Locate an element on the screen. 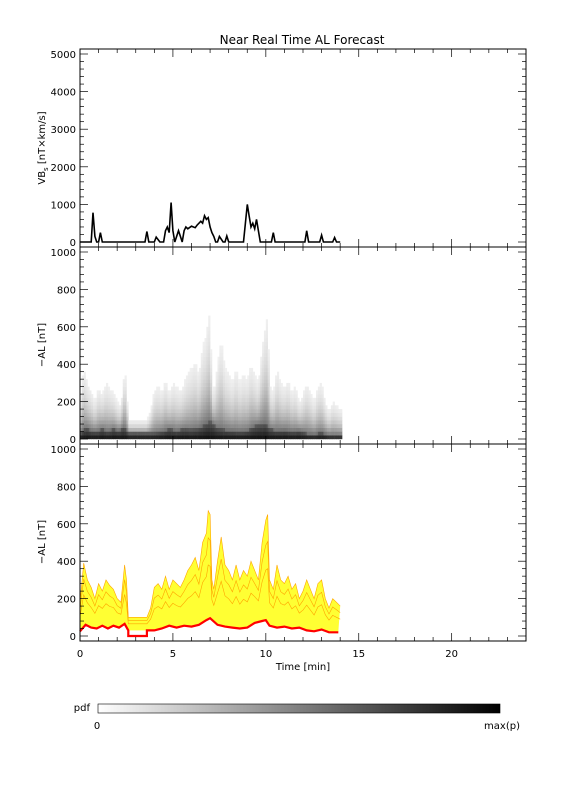  y-tick-label: 600 is located at coordinates (66, 328).